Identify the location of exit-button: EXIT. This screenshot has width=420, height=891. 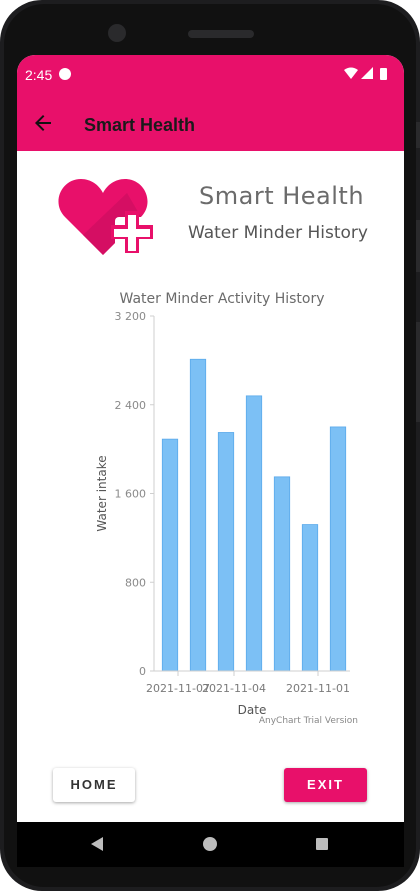
(325, 785).